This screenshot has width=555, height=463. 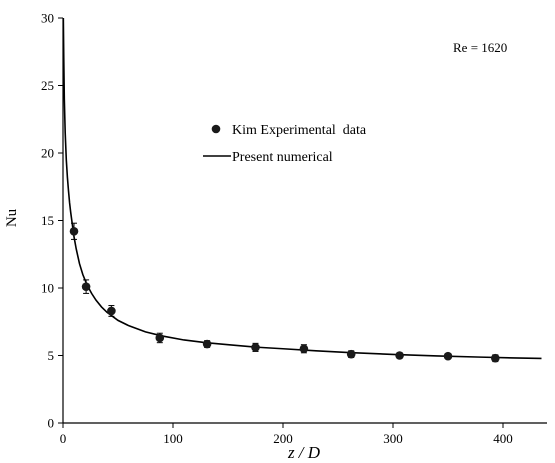 I want to click on legend-marker-experimental, so click(x=216, y=129).